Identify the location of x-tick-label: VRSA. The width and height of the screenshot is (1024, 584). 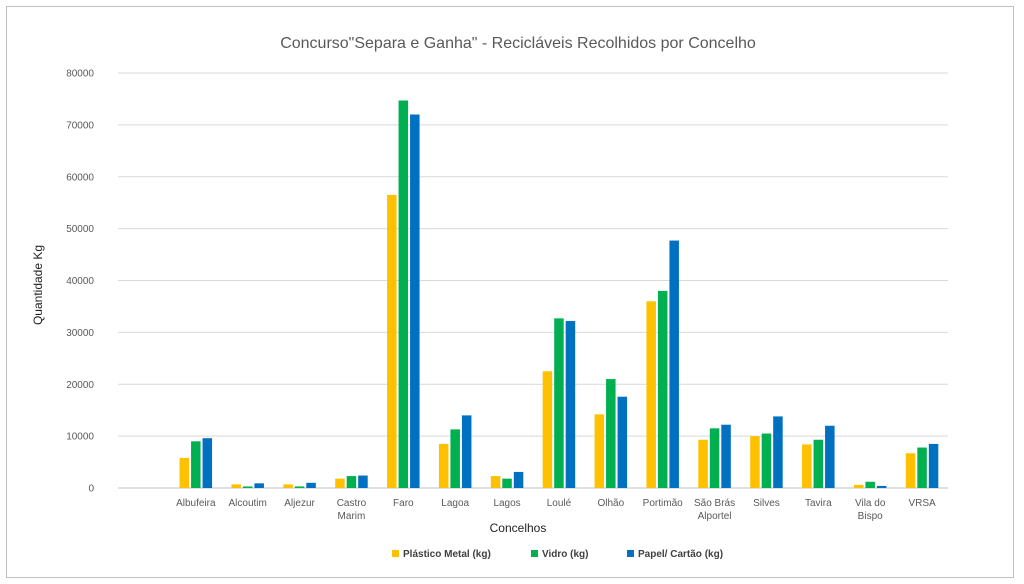
(922, 503).